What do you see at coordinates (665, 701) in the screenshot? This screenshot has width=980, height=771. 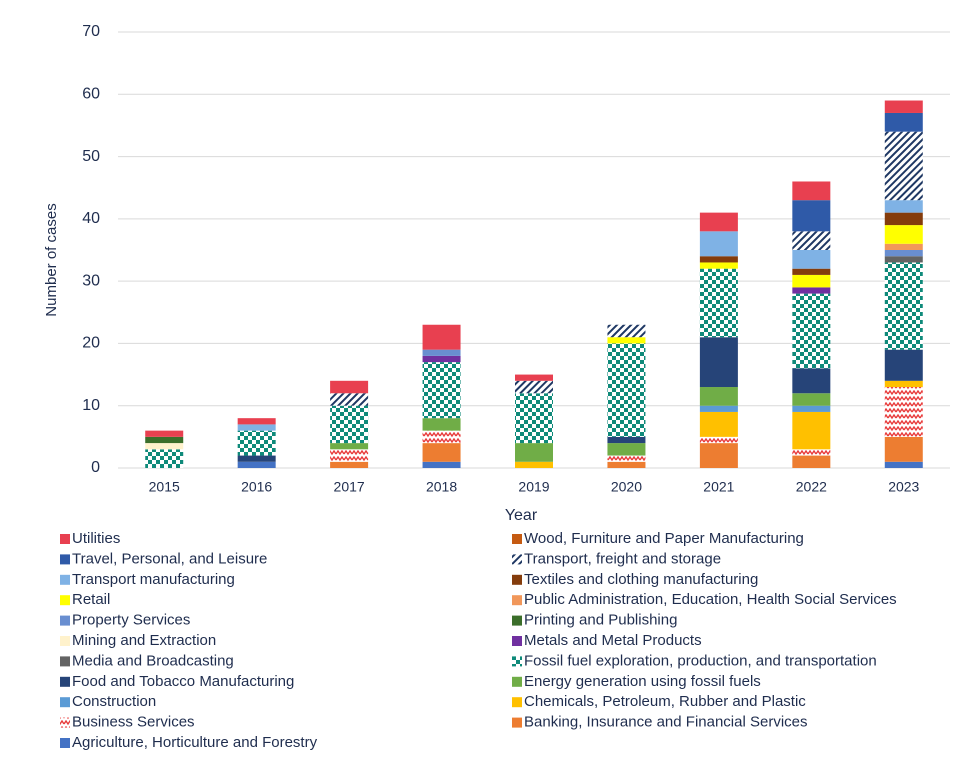 I see `legend-label: Chemicals, Petroleum, Rubber and Plastic` at bounding box center [665, 701].